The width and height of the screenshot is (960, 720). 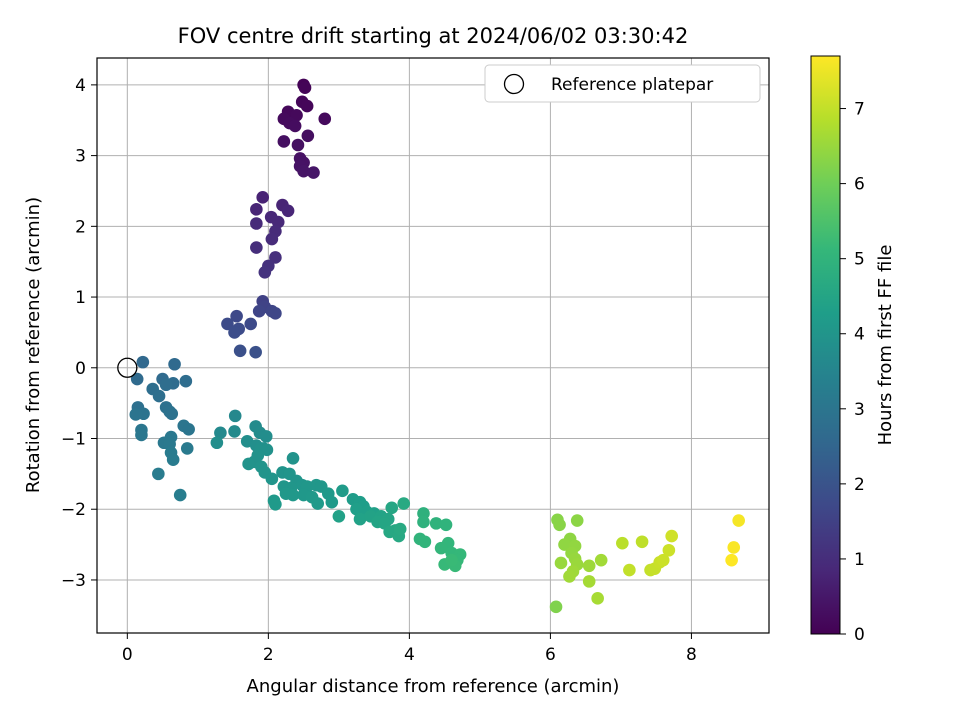 I want to click on x-axis-label: Angular distance from reference (arcmin), so click(x=433, y=686).